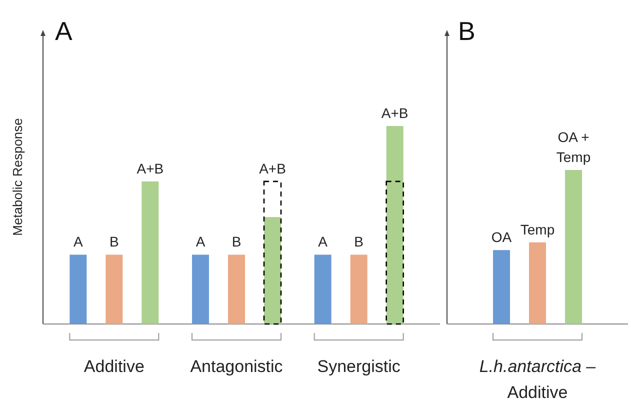 The image size is (632, 404). What do you see at coordinates (467, 31) in the screenshot?
I see `chart-title: B` at bounding box center [467, 31].